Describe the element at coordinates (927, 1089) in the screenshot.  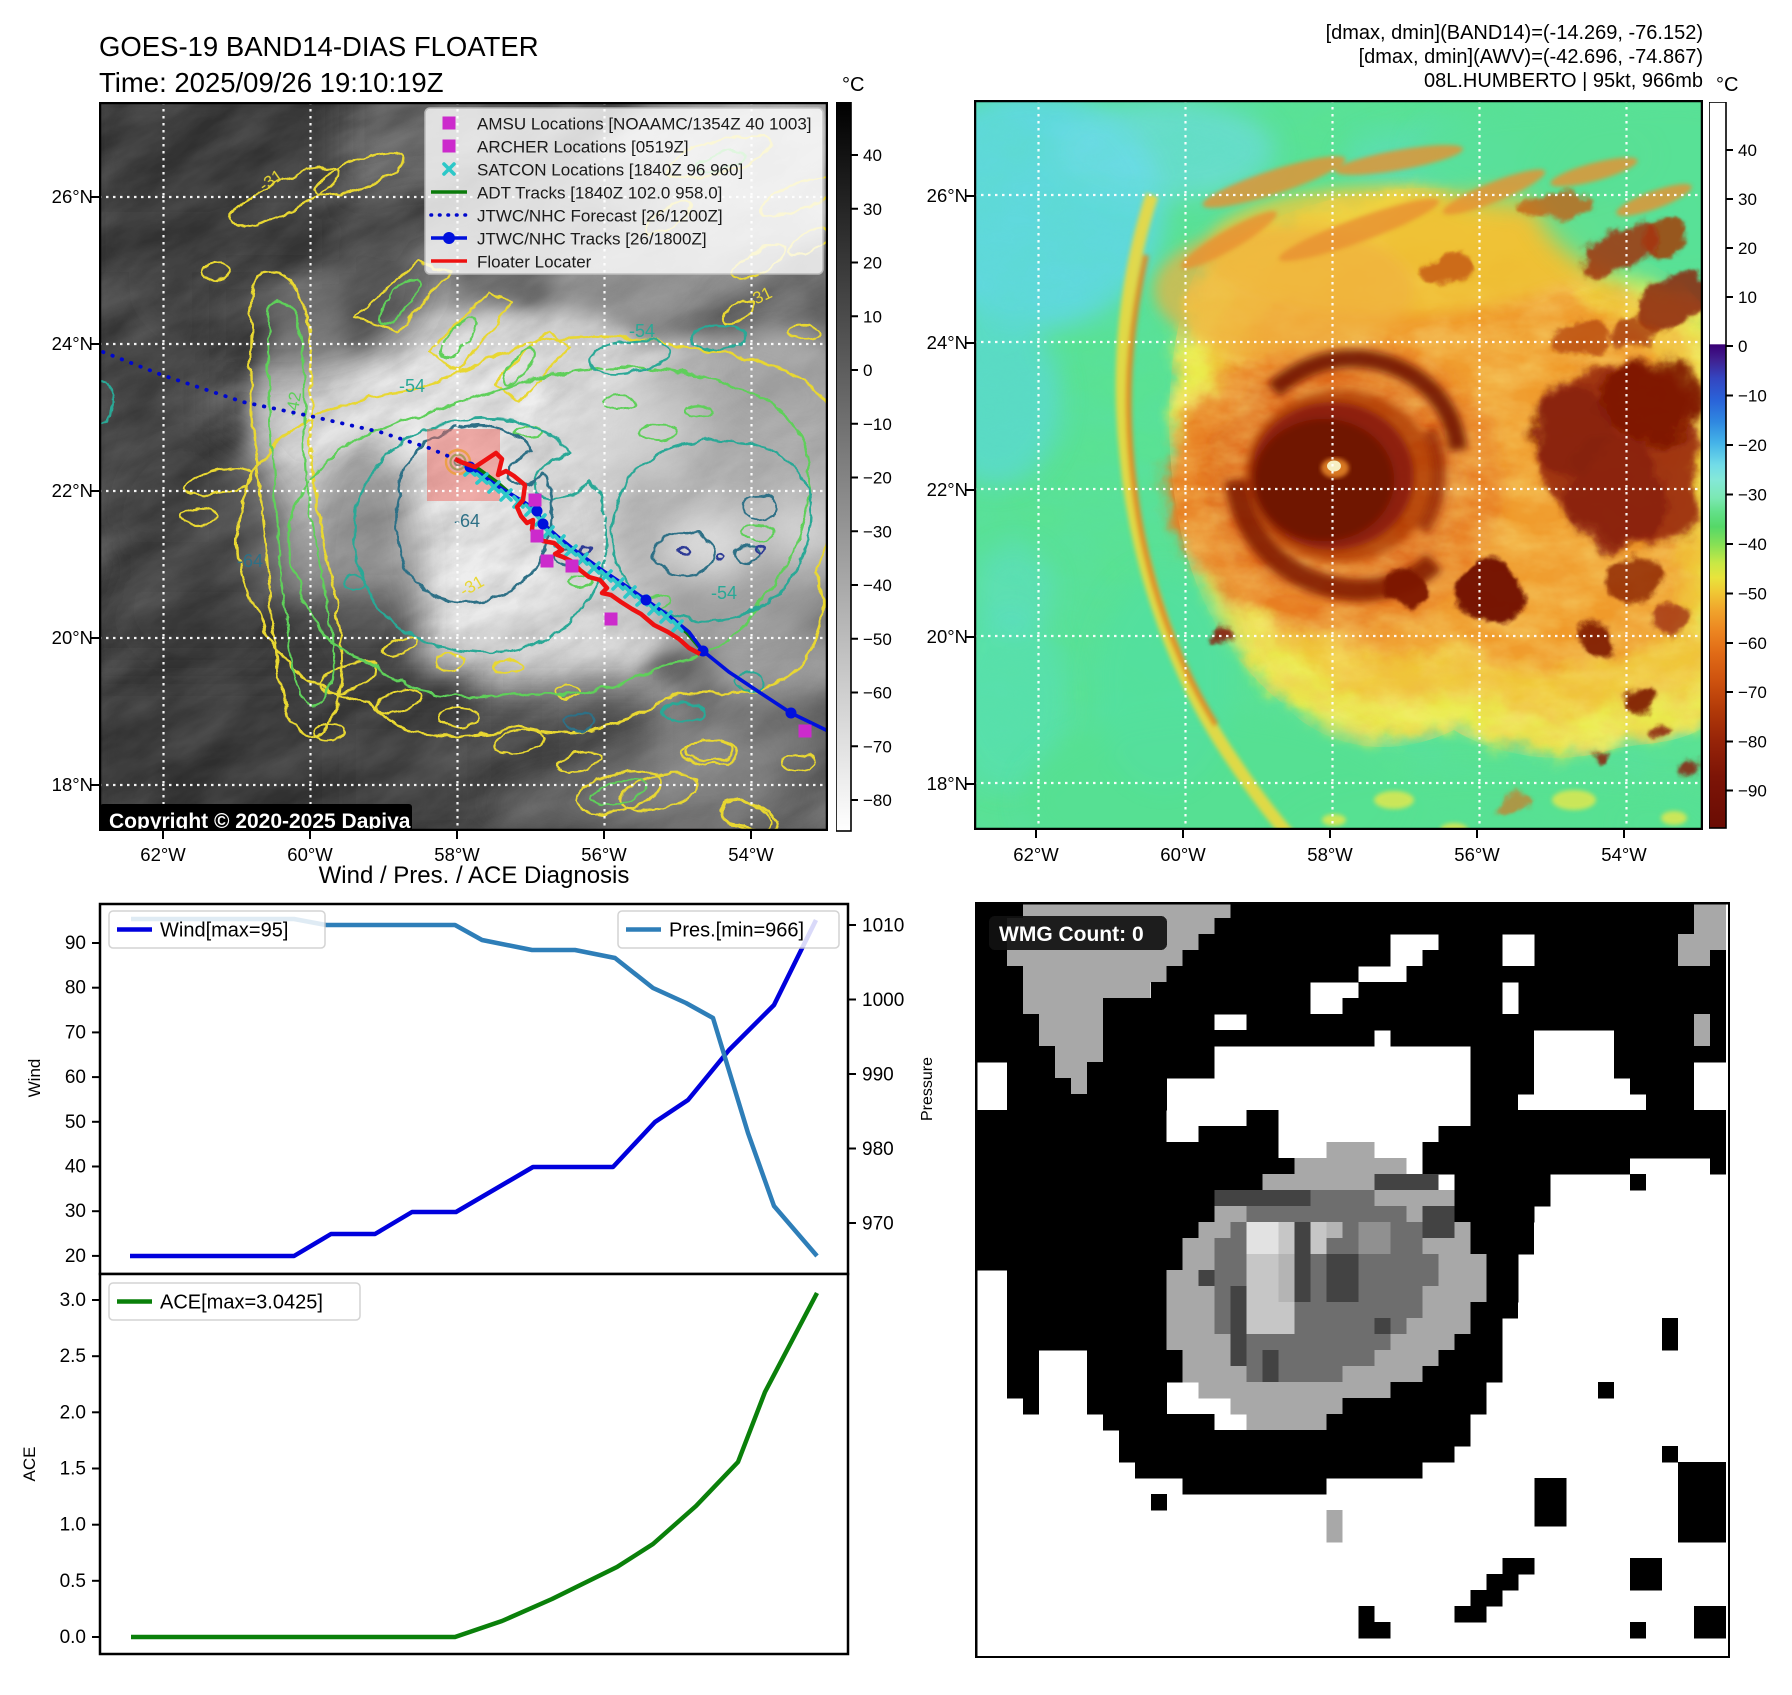
I see `svg-text: Pressure` at that location.